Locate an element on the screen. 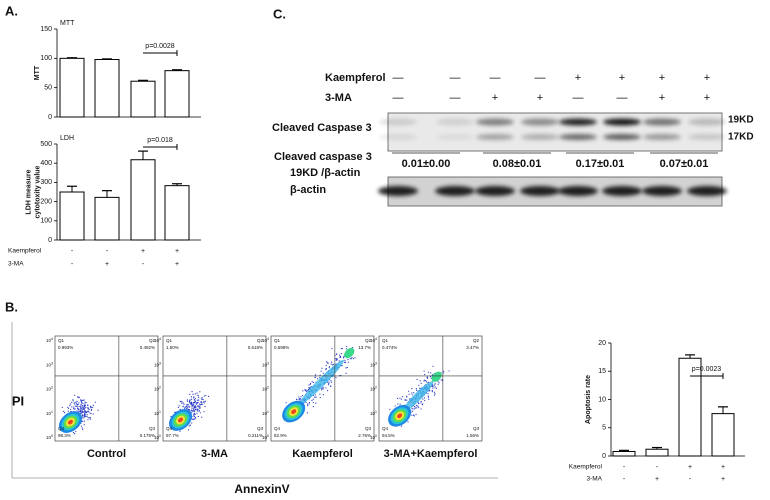  y-axis-label: MTT is located at coordinates (37, 72).